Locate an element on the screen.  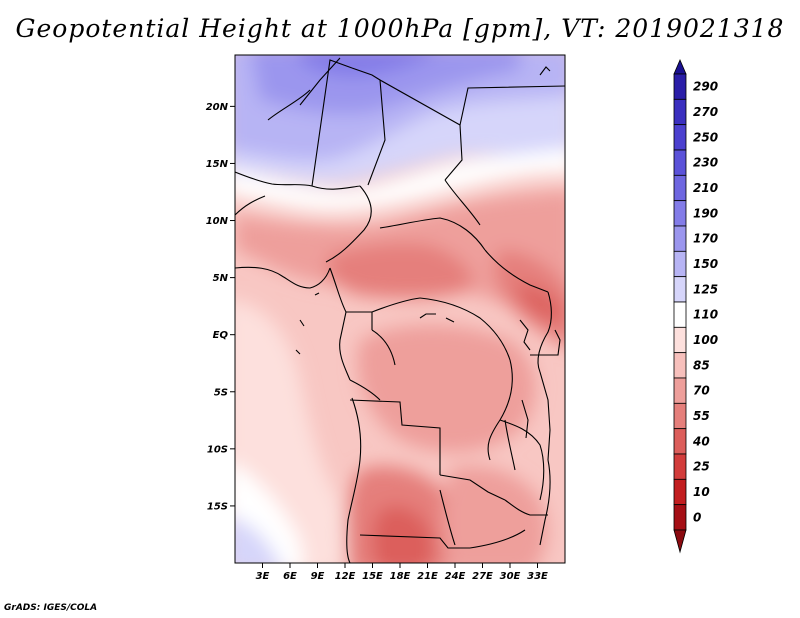
lon-tick-label: 15E is located at coordinates (372, 576).